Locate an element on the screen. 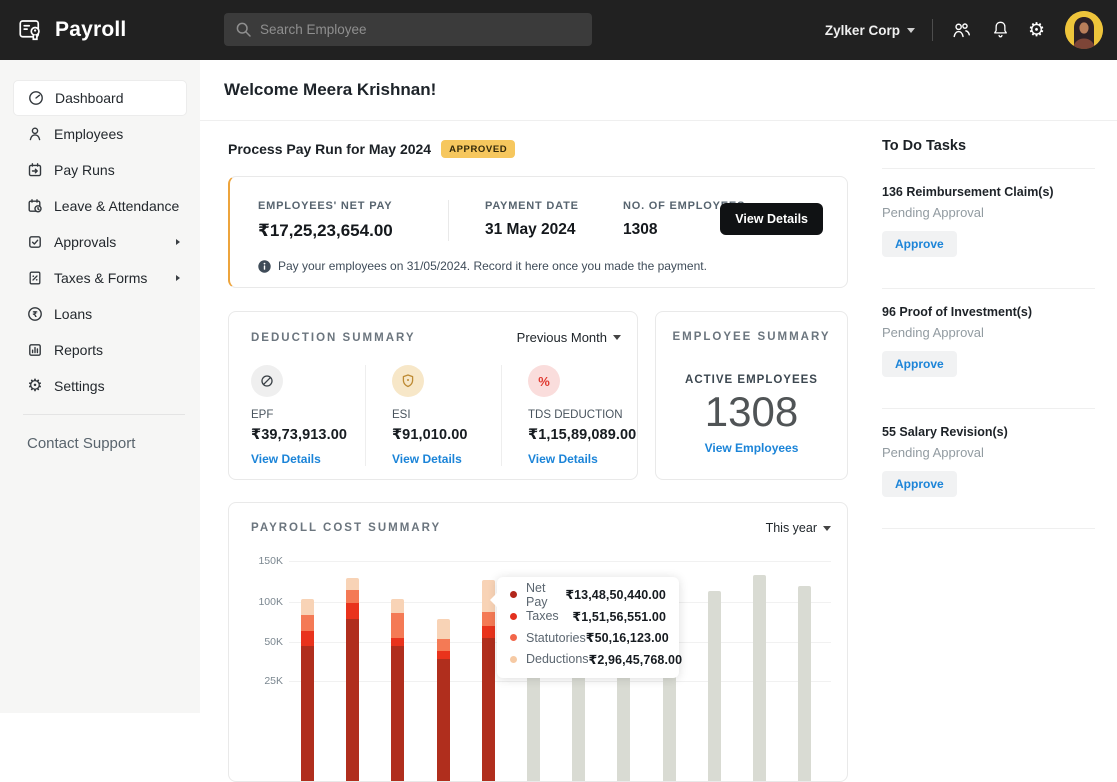 This screenshot has height=782, width=1117. avatar is located at coordinates (1084, 30).